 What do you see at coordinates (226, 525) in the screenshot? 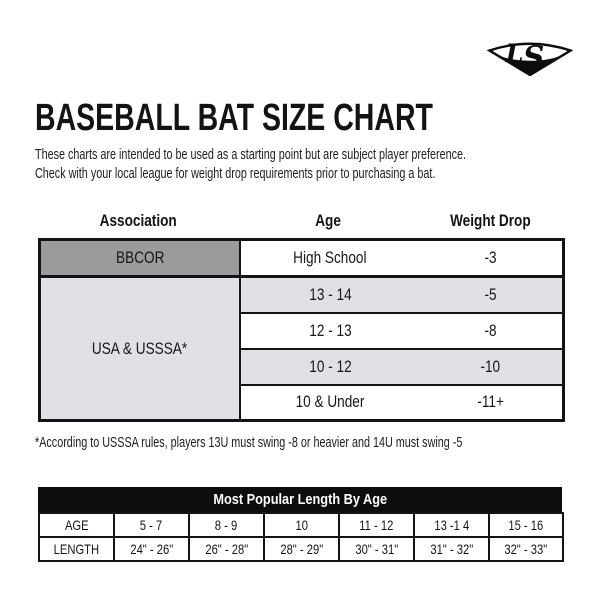
I see `age-value: 8 - 9` at bounding box center [226, 525].